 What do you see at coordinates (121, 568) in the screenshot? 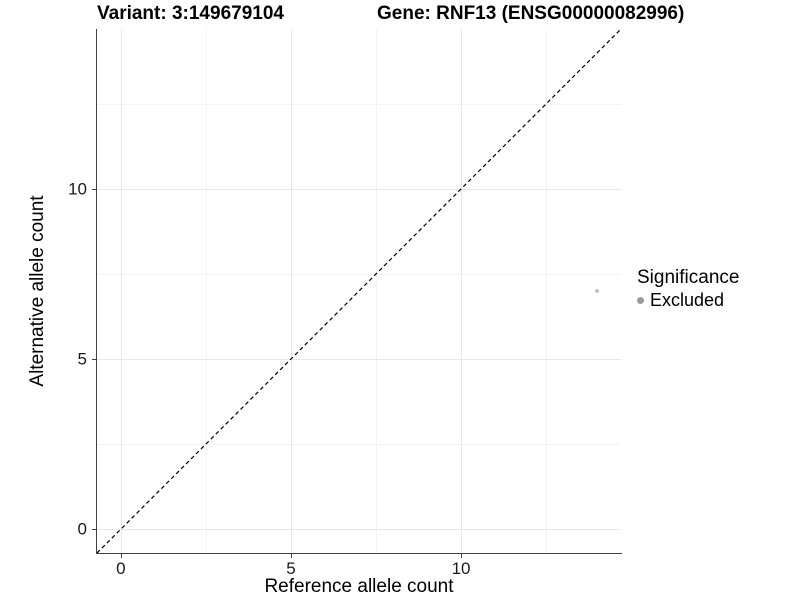
I see `x-tick-label: 0` at bounding box center [121, 568].